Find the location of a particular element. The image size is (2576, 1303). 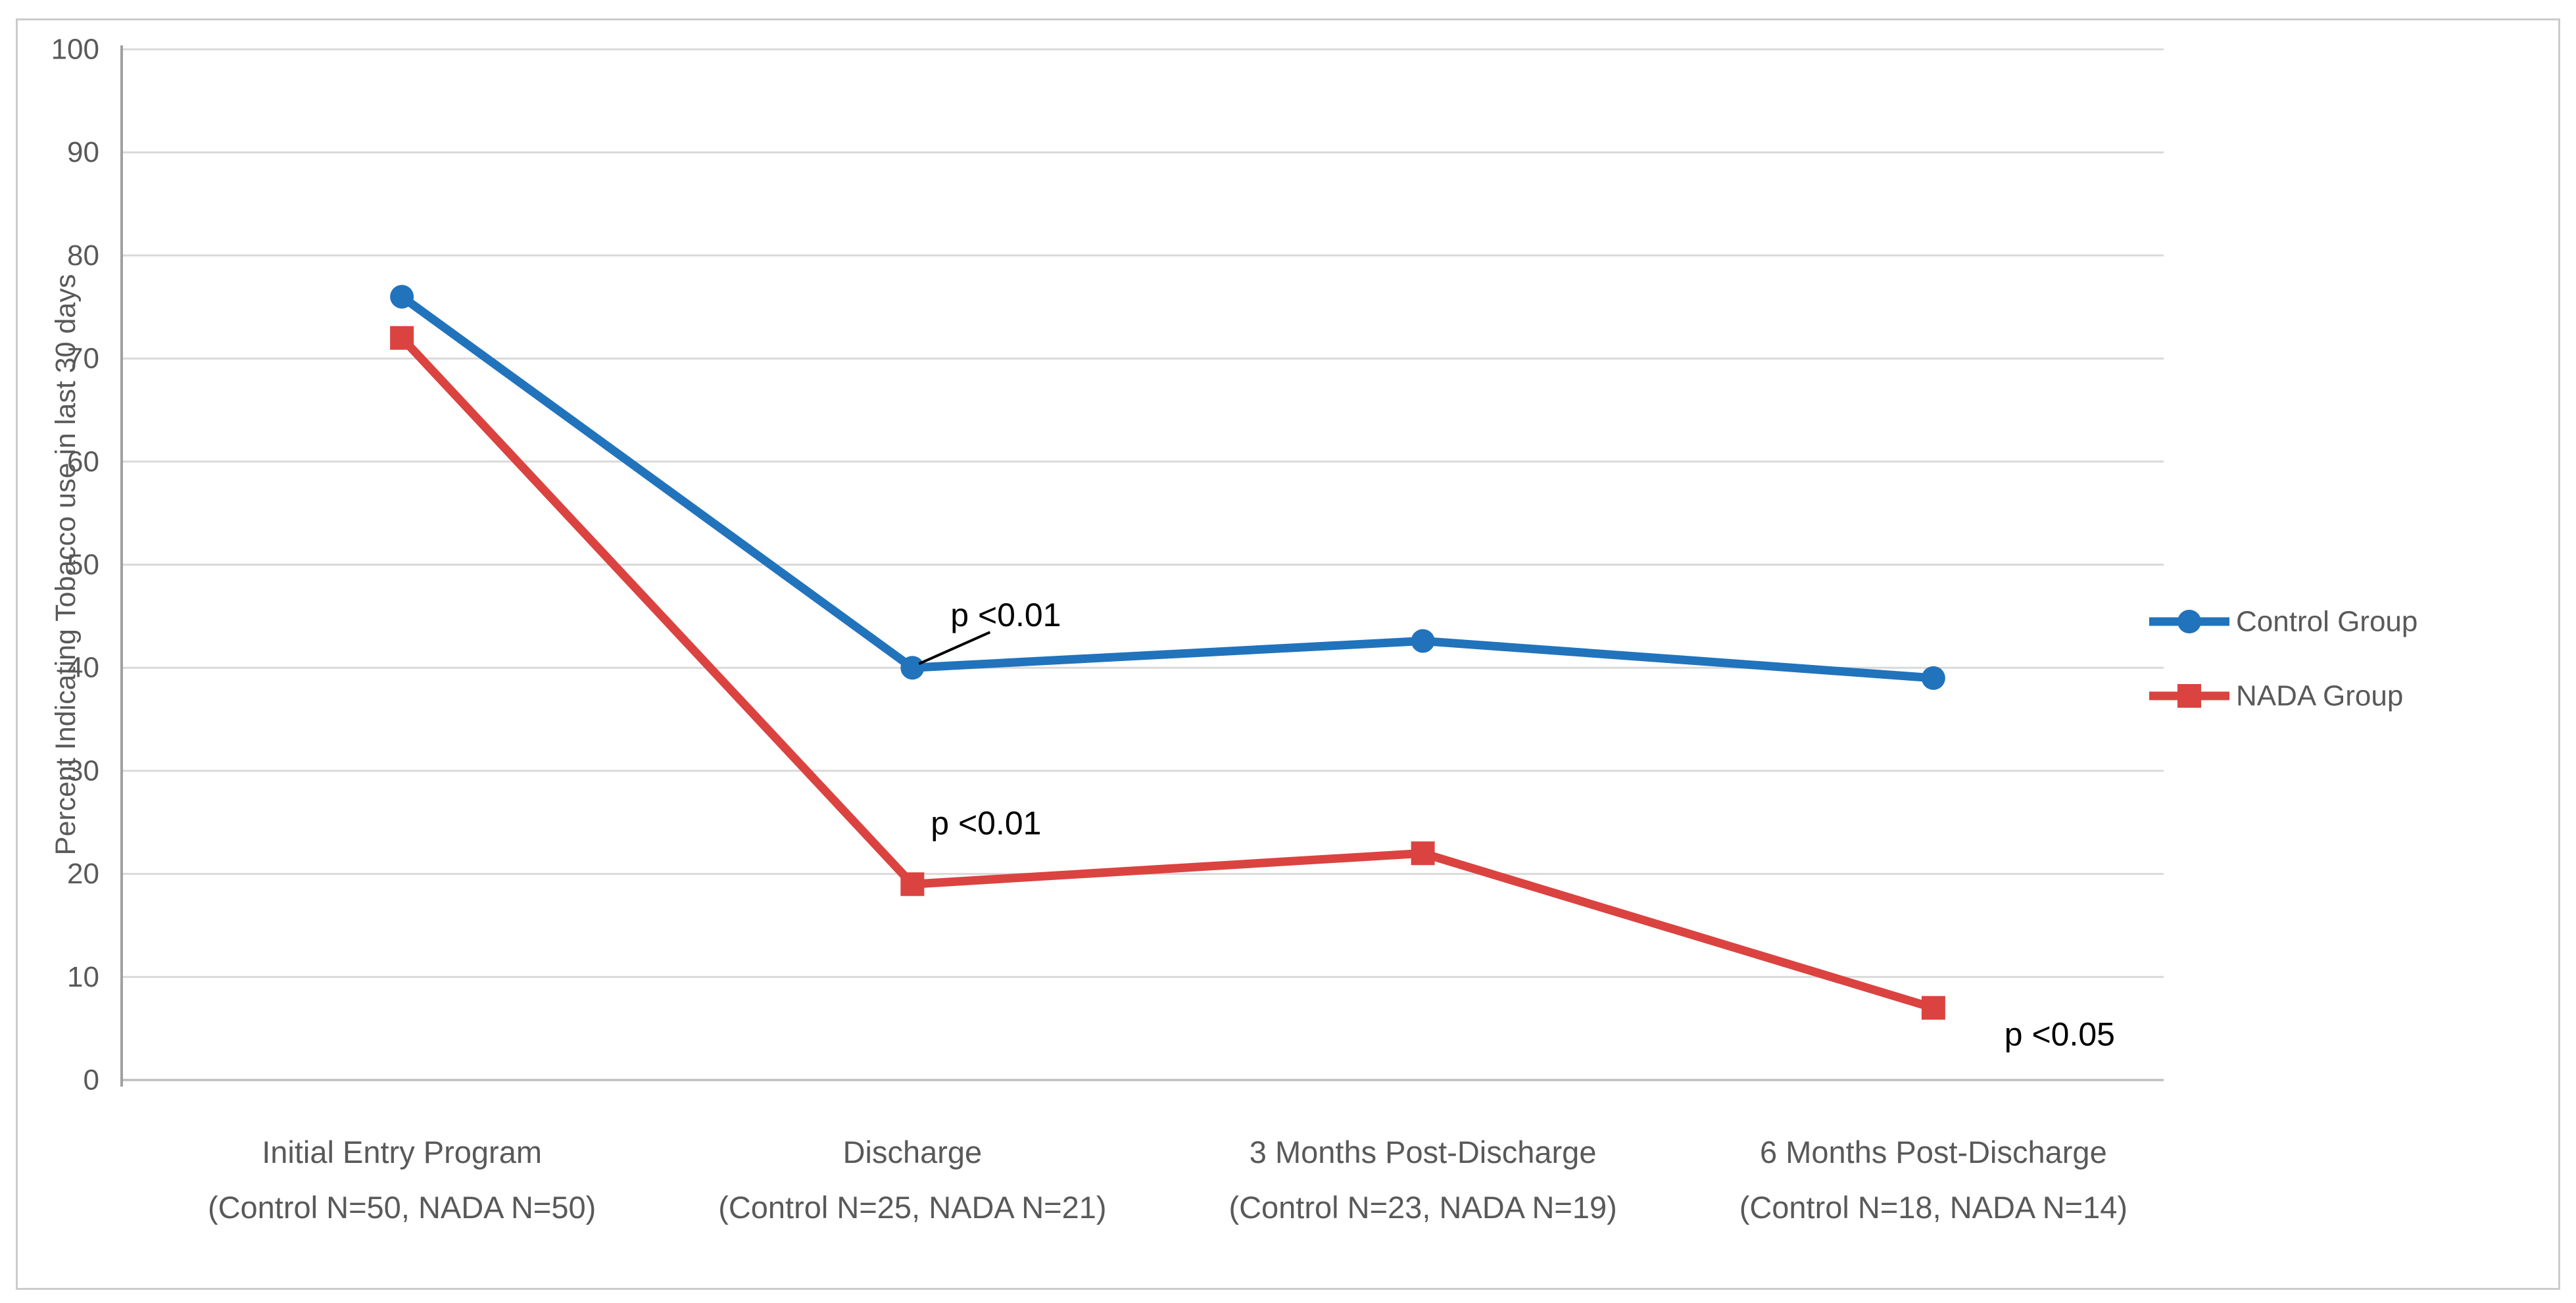

y-tick-label-100: 100 is located at coordinates (75, 50).